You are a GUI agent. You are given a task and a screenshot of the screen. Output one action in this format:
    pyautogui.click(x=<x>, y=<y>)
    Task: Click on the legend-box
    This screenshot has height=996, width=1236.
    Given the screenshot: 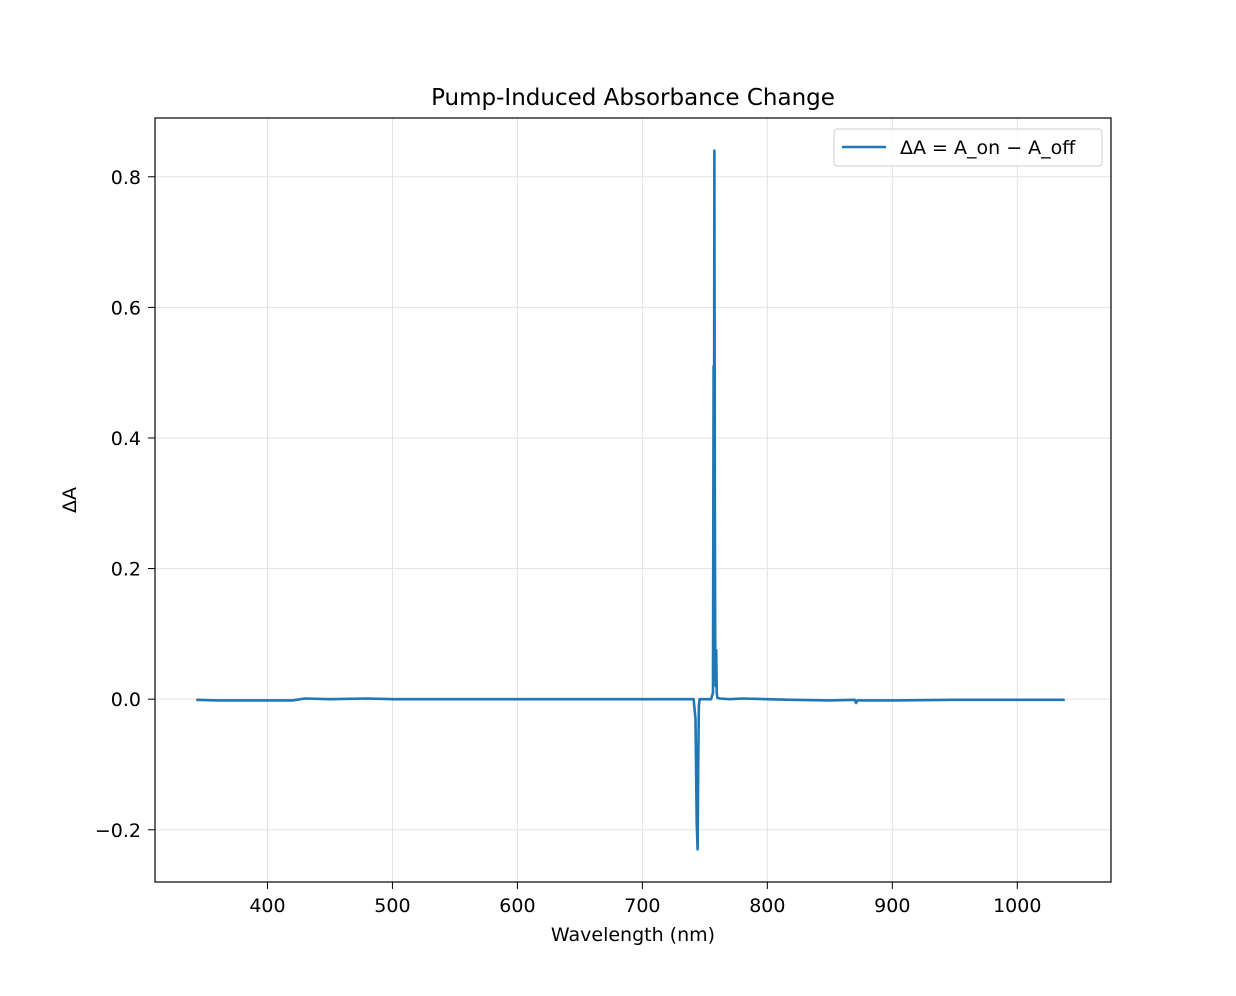 What is the action you would take?
    pyautogui.click(x=968, y=147)
    